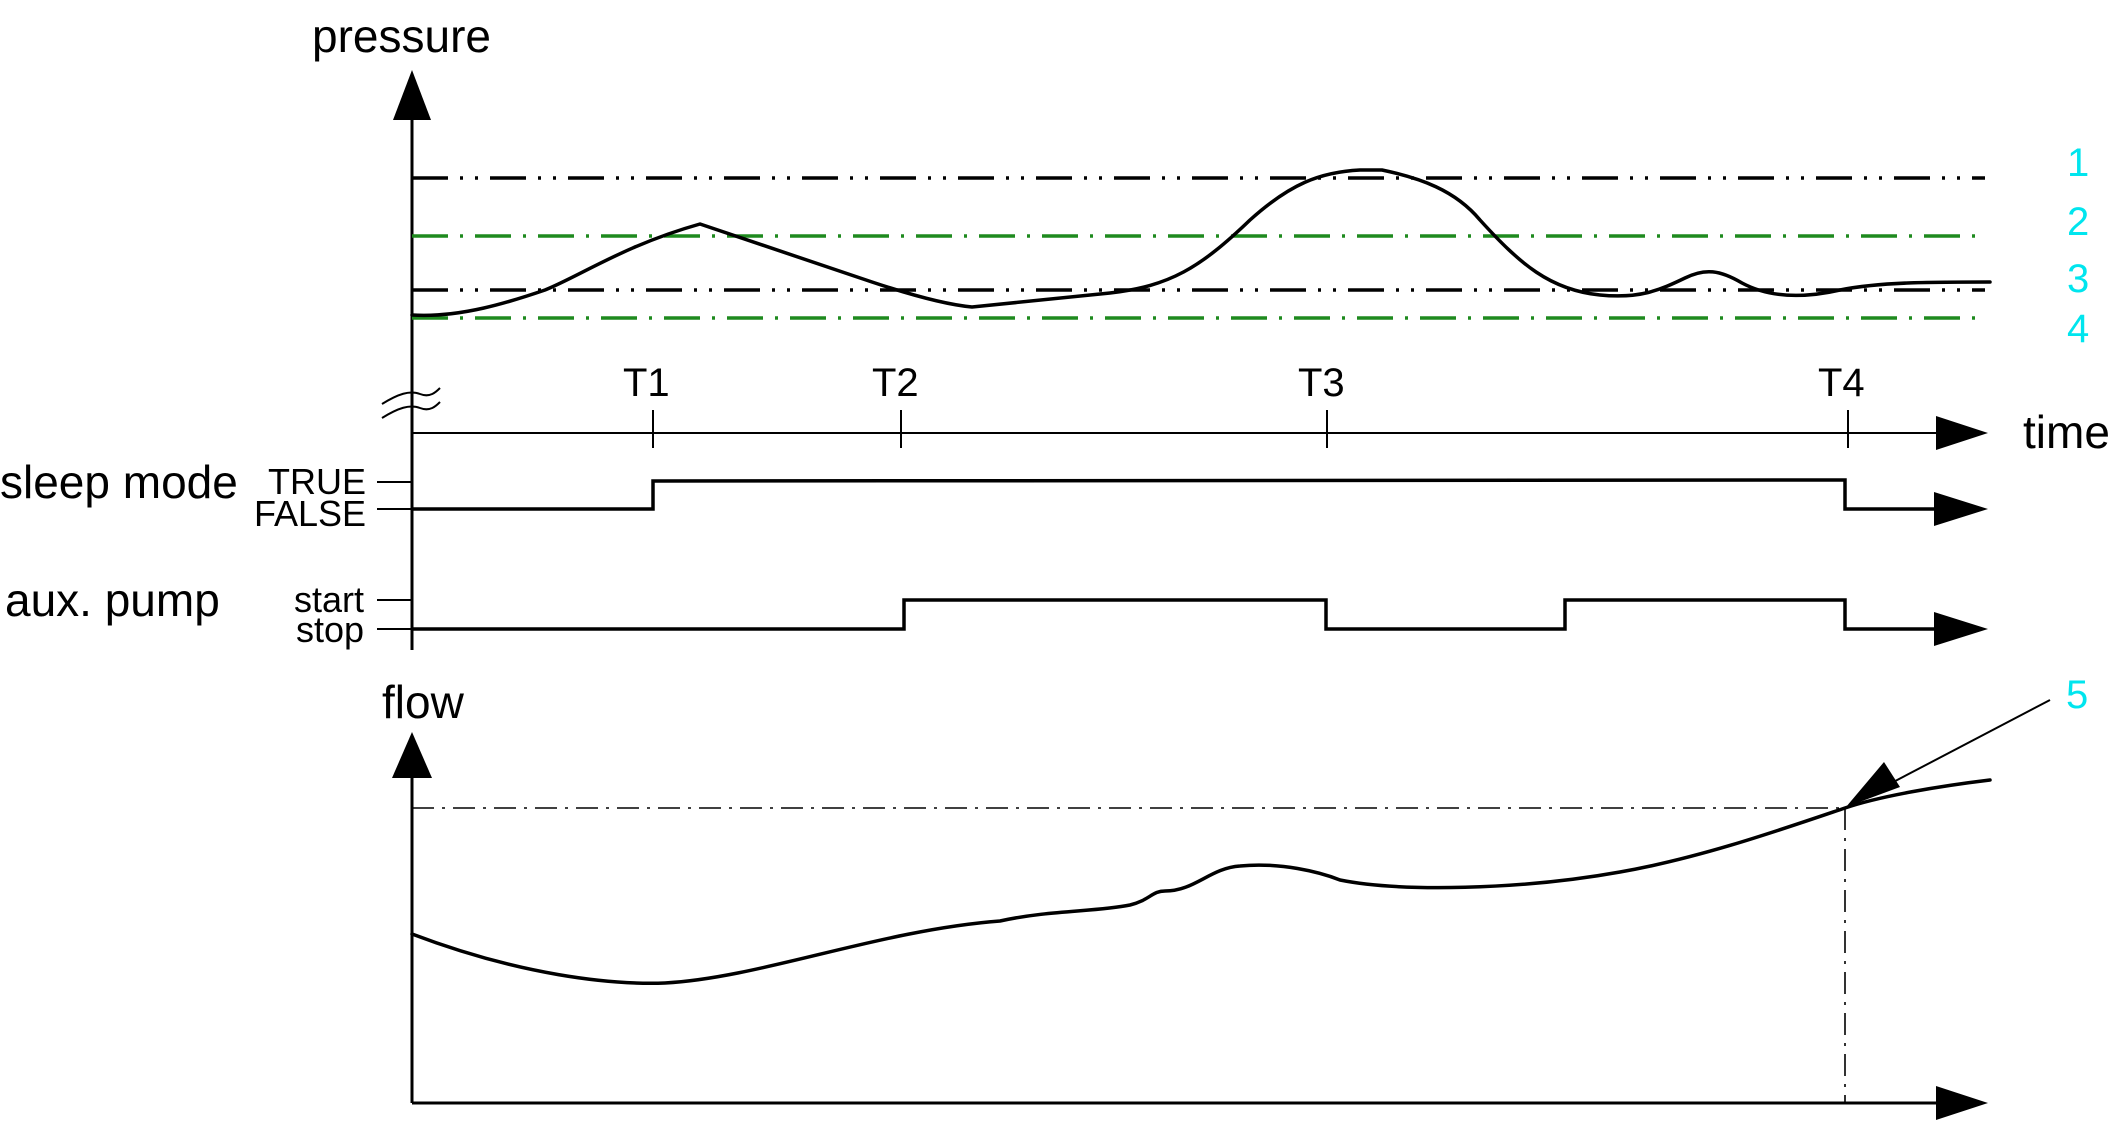  What do you see at coordinates (1962, 1103) in the screenshot?
I see `flow-time-axis-arrow` at bounding box center [1962, 1103].